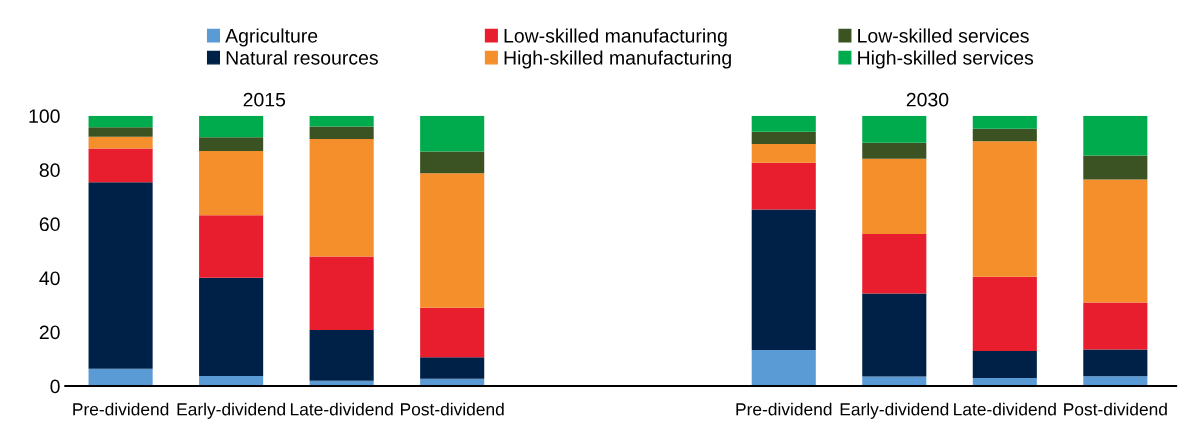 This screenshot has width=1188, height=421. Describe the element at coordinates (49, 170) in the screenshot. I see `y-tick-label: 80` at that location.